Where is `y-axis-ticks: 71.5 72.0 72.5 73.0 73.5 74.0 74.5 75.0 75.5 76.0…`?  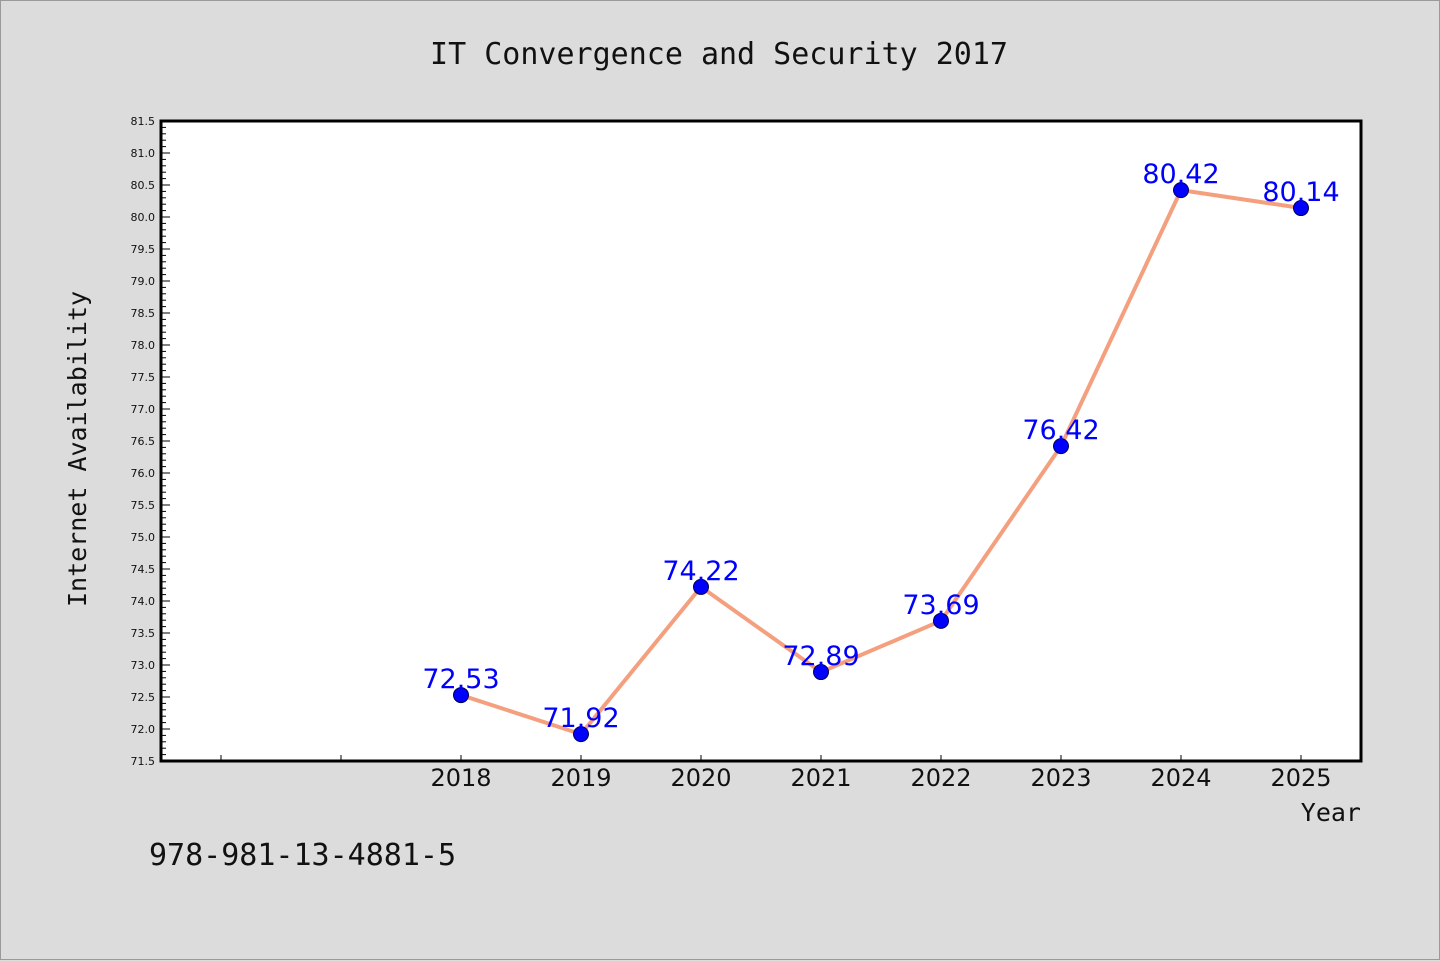
y-axis-ticks: 71.5 72.0 72.5 73.0 73.5 74.0 74.5 75.0 75.5 76.0… is located at coordinates (150, 441).